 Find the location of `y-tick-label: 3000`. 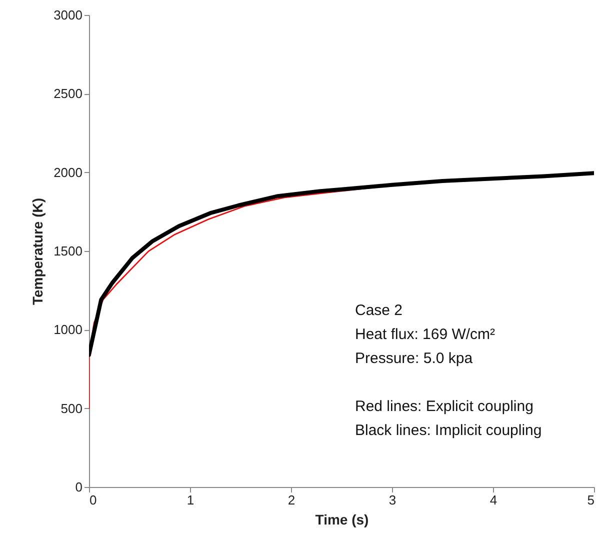

y-tick-label: 3000 is located at coordinates (68, 15).